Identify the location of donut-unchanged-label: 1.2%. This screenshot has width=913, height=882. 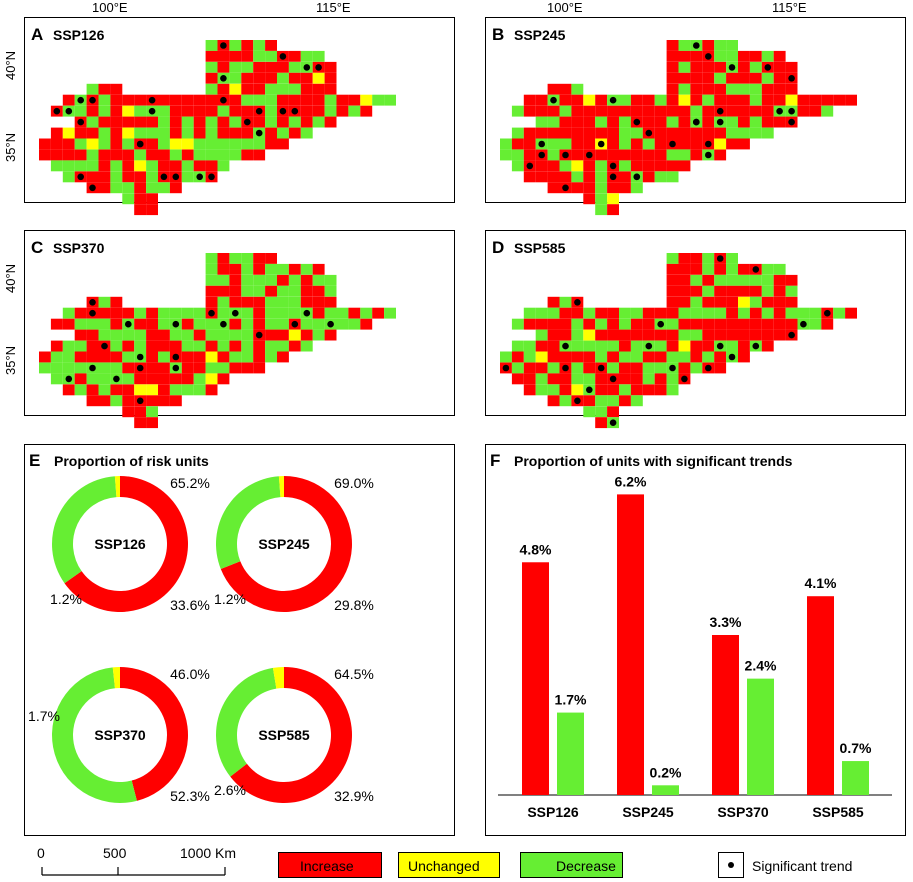
(230, 599).